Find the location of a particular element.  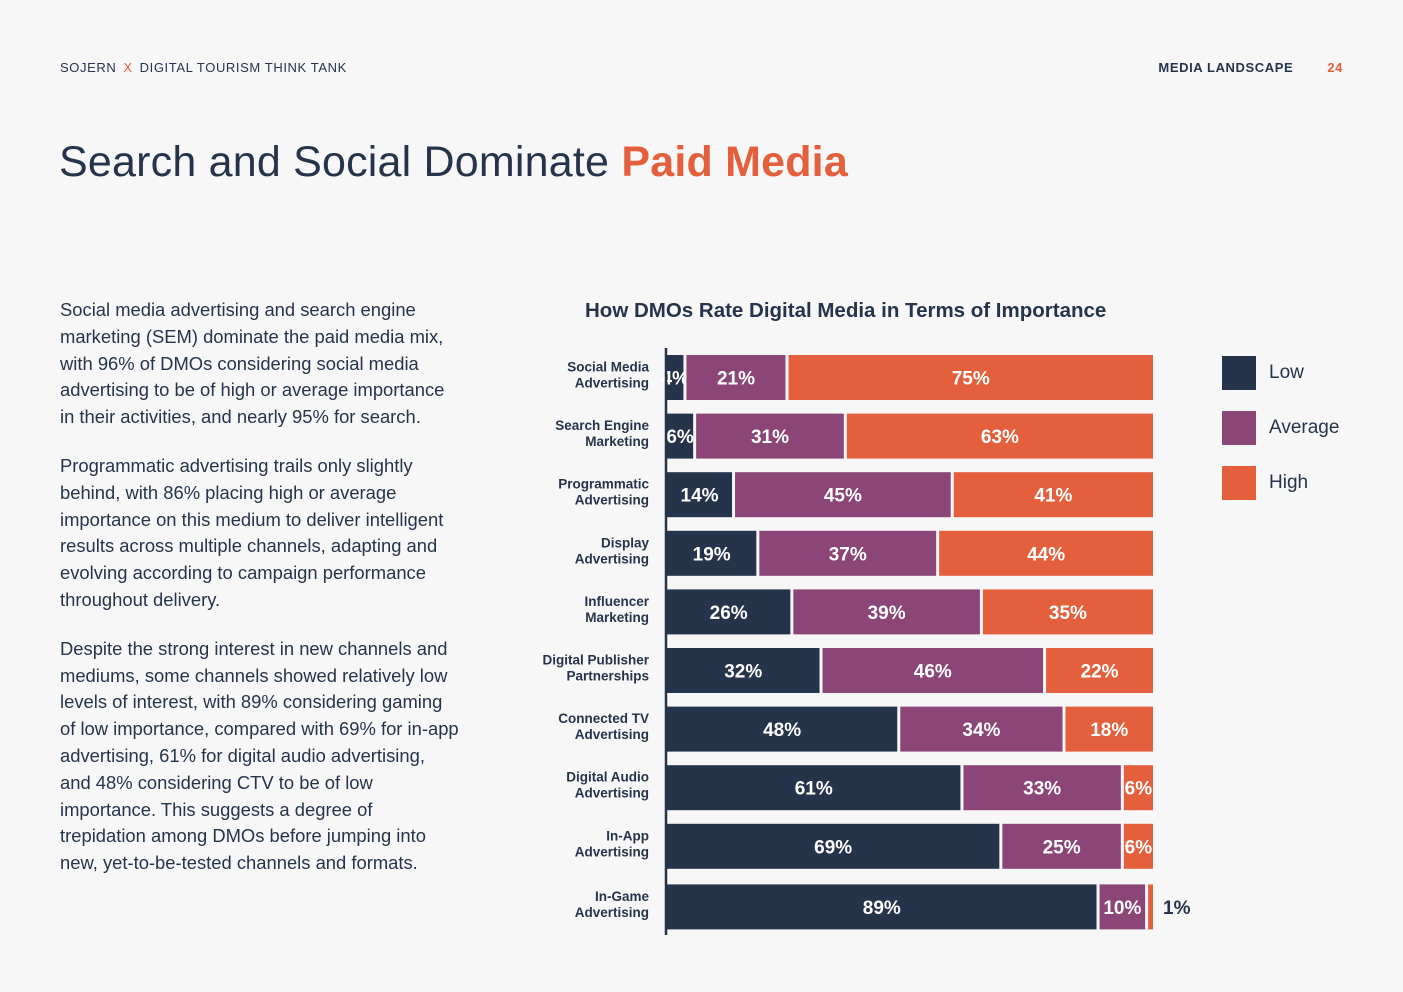

data-label-average: 37% is located at coordinates (848, 554).